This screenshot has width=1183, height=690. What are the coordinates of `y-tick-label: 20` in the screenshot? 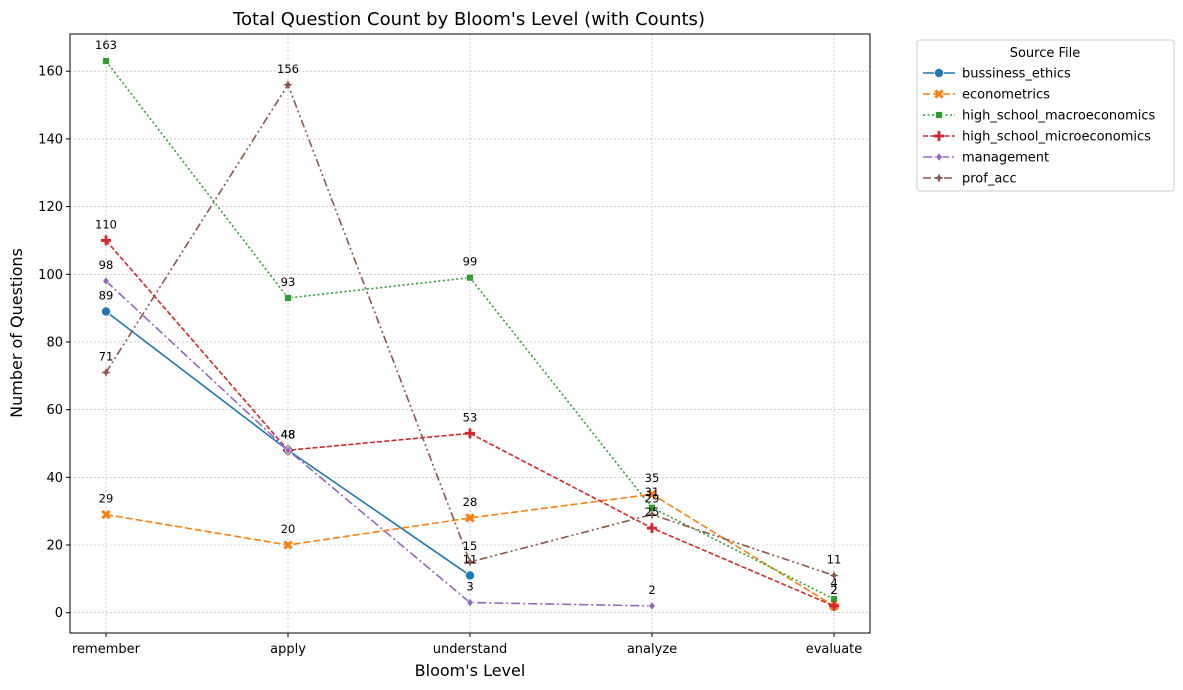 It's located at (54, 546).